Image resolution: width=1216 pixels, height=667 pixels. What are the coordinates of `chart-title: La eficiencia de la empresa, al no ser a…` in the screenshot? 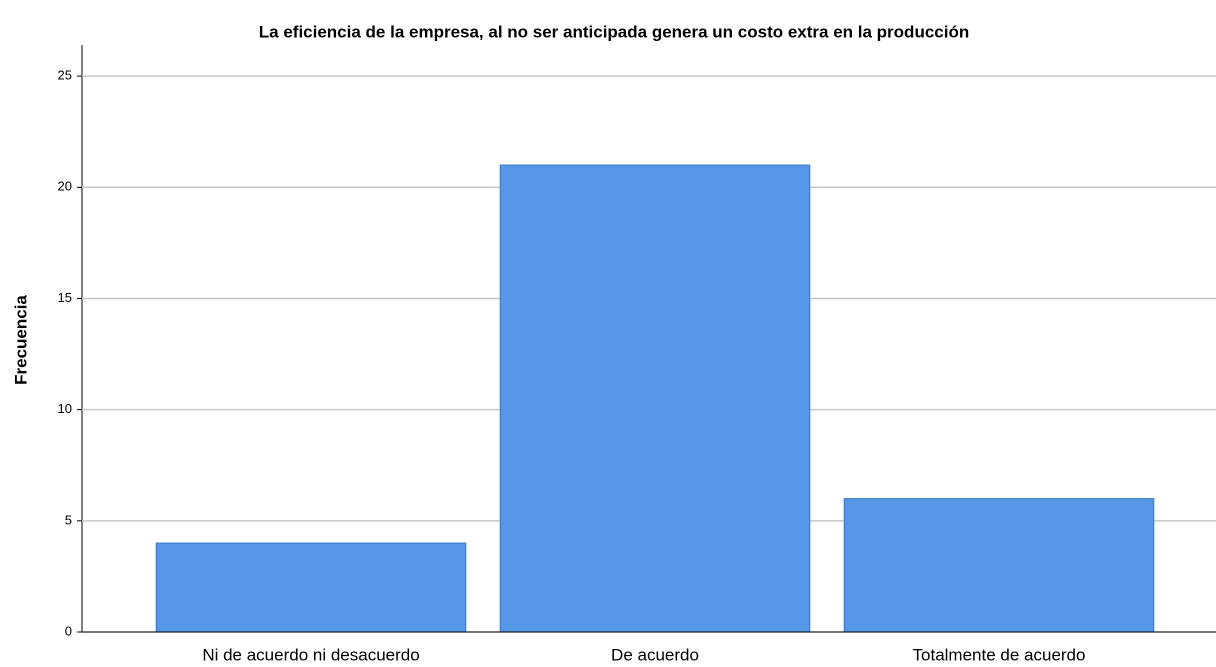 It's located at (614, 31).